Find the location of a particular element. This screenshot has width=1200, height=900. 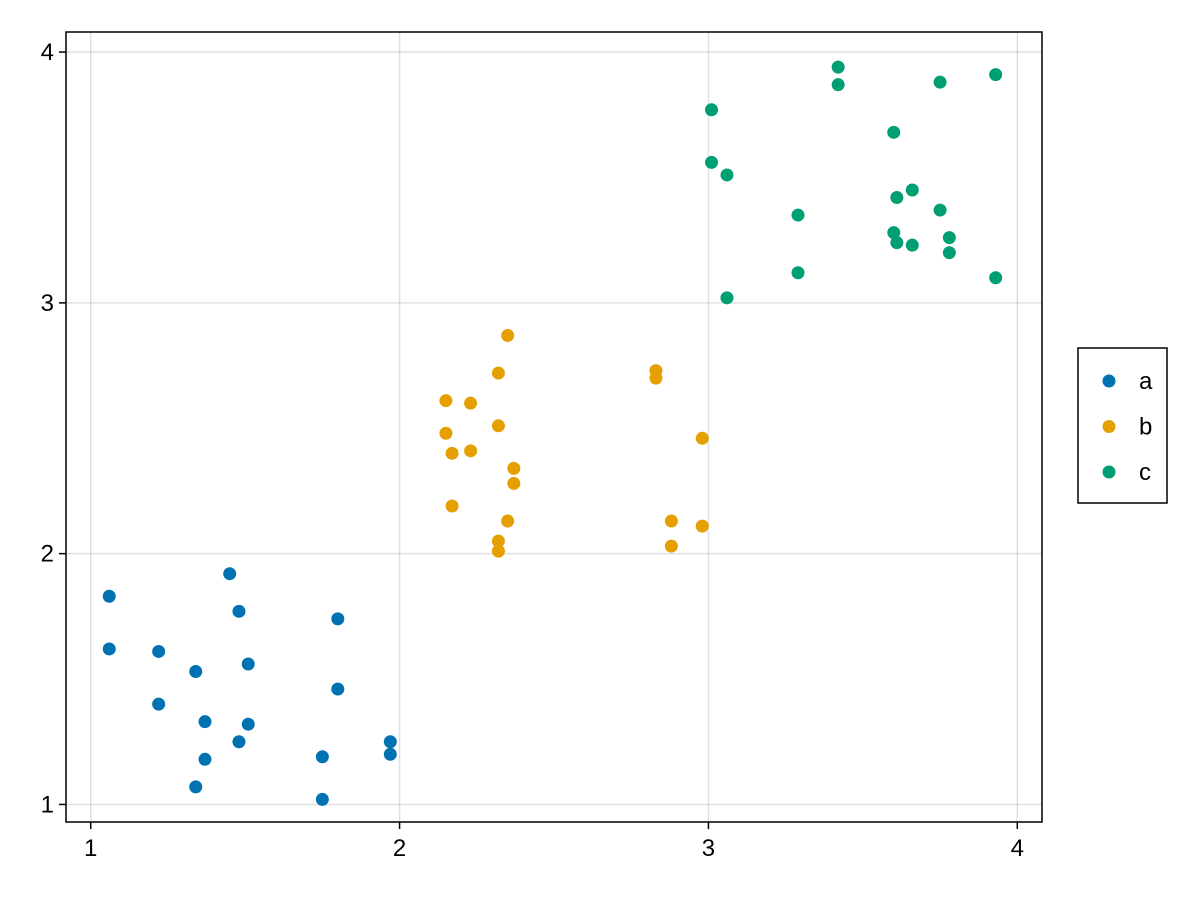

x-tick-label: 4 is located at coordinates (1017, 848).